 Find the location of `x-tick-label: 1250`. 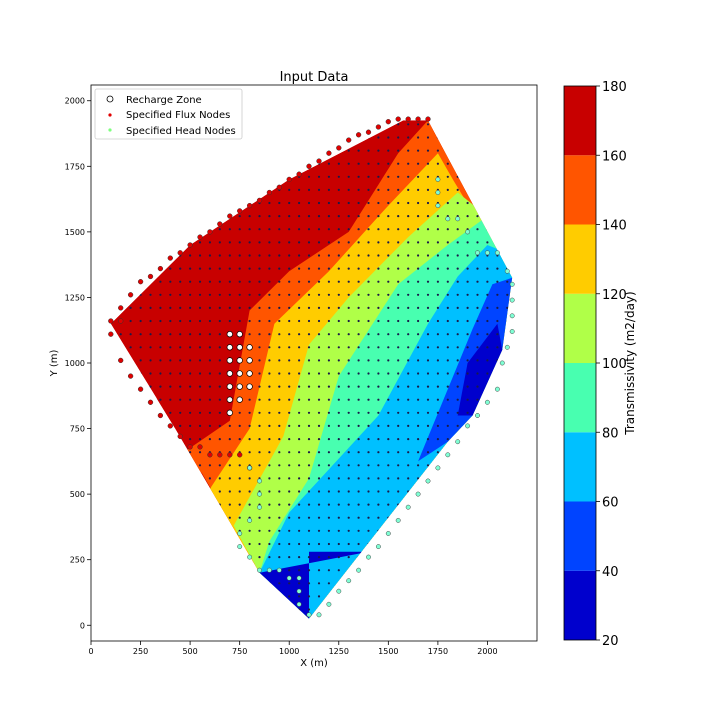

x-tick-label: 1250 is located at coordinates (339, 651).